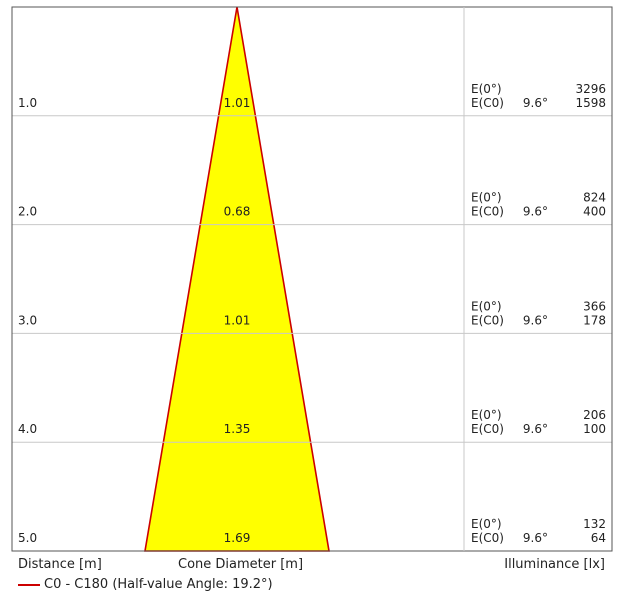 Image resolution: width=617 pixels, height=598 pixels. I want to click on legend: C0 - C180 (Half-value Angle: 19.2°), so click(145, 584).